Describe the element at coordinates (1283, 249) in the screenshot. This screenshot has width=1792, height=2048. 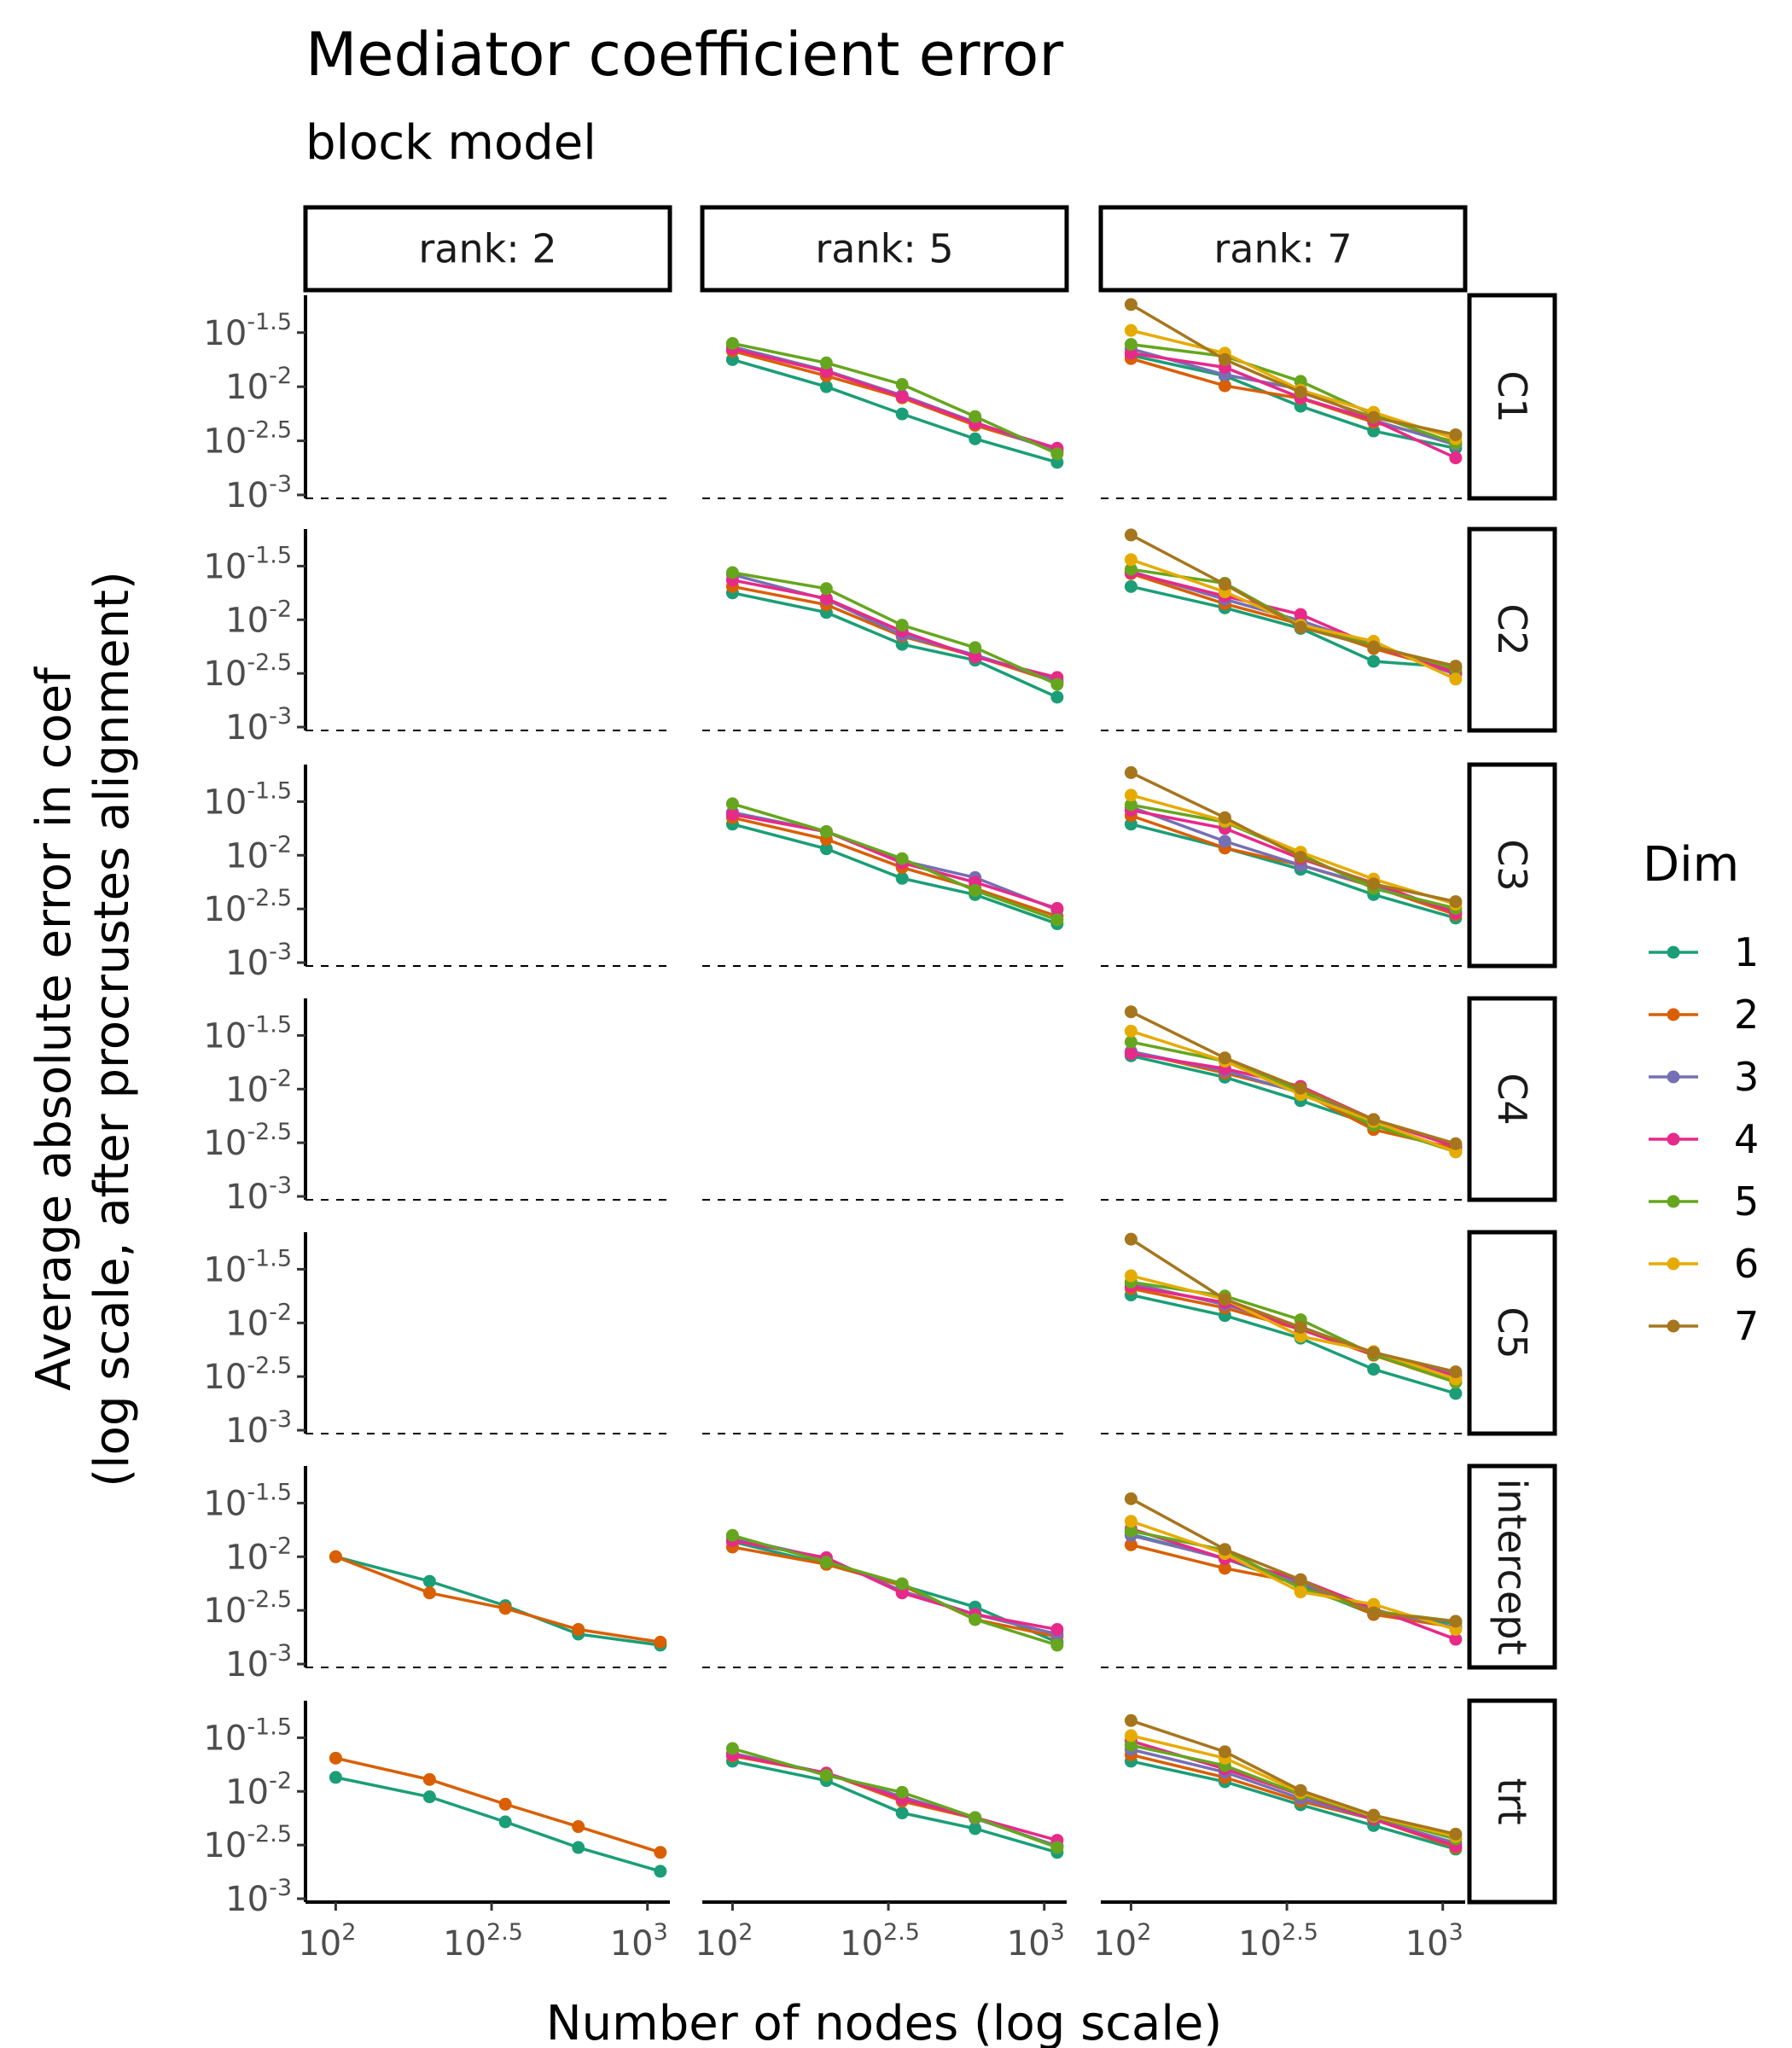
I see `column-strip: rank: 7` at that location.